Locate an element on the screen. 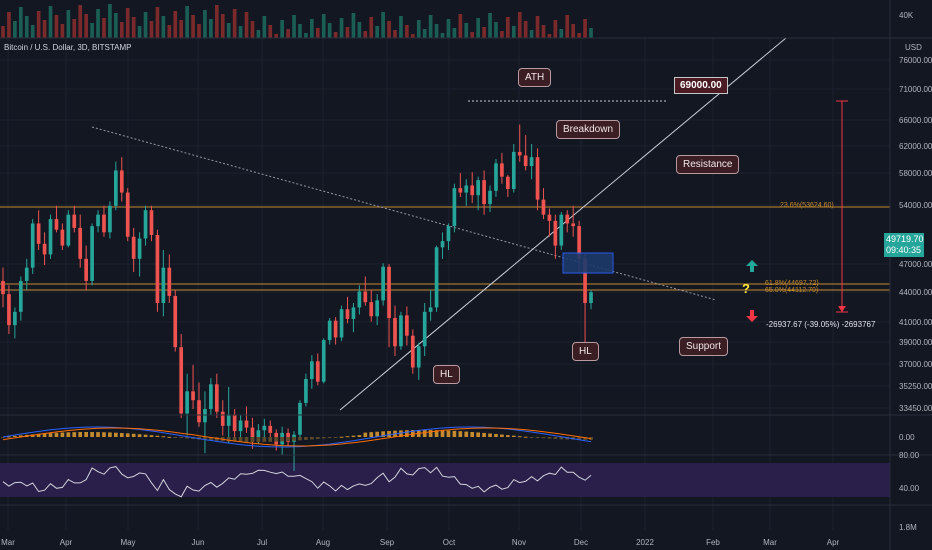 This screenshot has width=932, height=550. price-axis-label: 33450.00 is located at coordinates (915, 408).